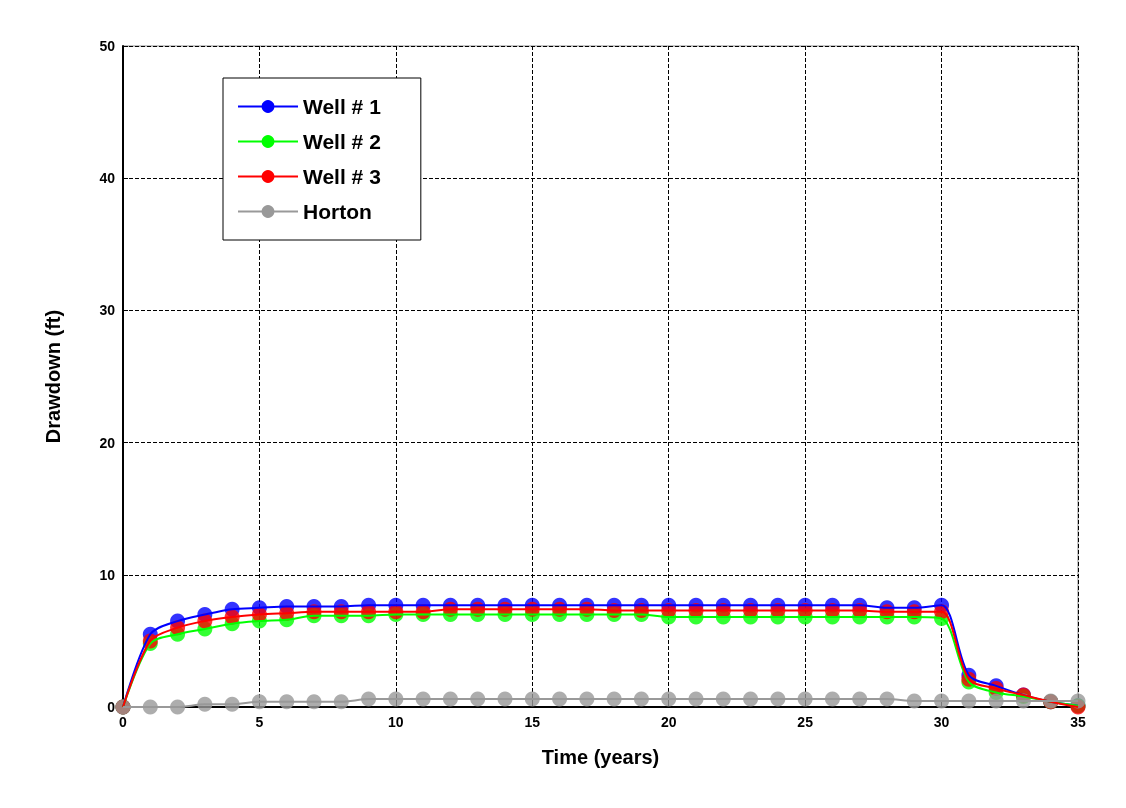 The image size is (1126, 808). I want to click on x-tick-label: 20, so click(668, 722).